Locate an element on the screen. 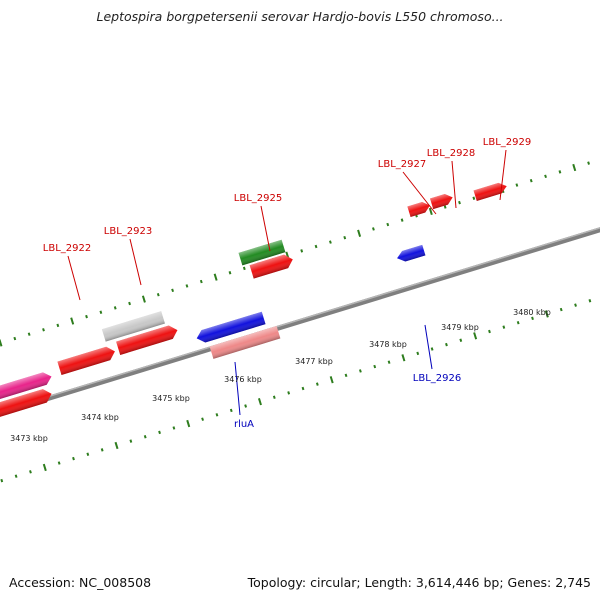 The height and width of the screenshot is (600, 600). scale-label-3476: 3476 kbp is located at coordinates (243, 379).